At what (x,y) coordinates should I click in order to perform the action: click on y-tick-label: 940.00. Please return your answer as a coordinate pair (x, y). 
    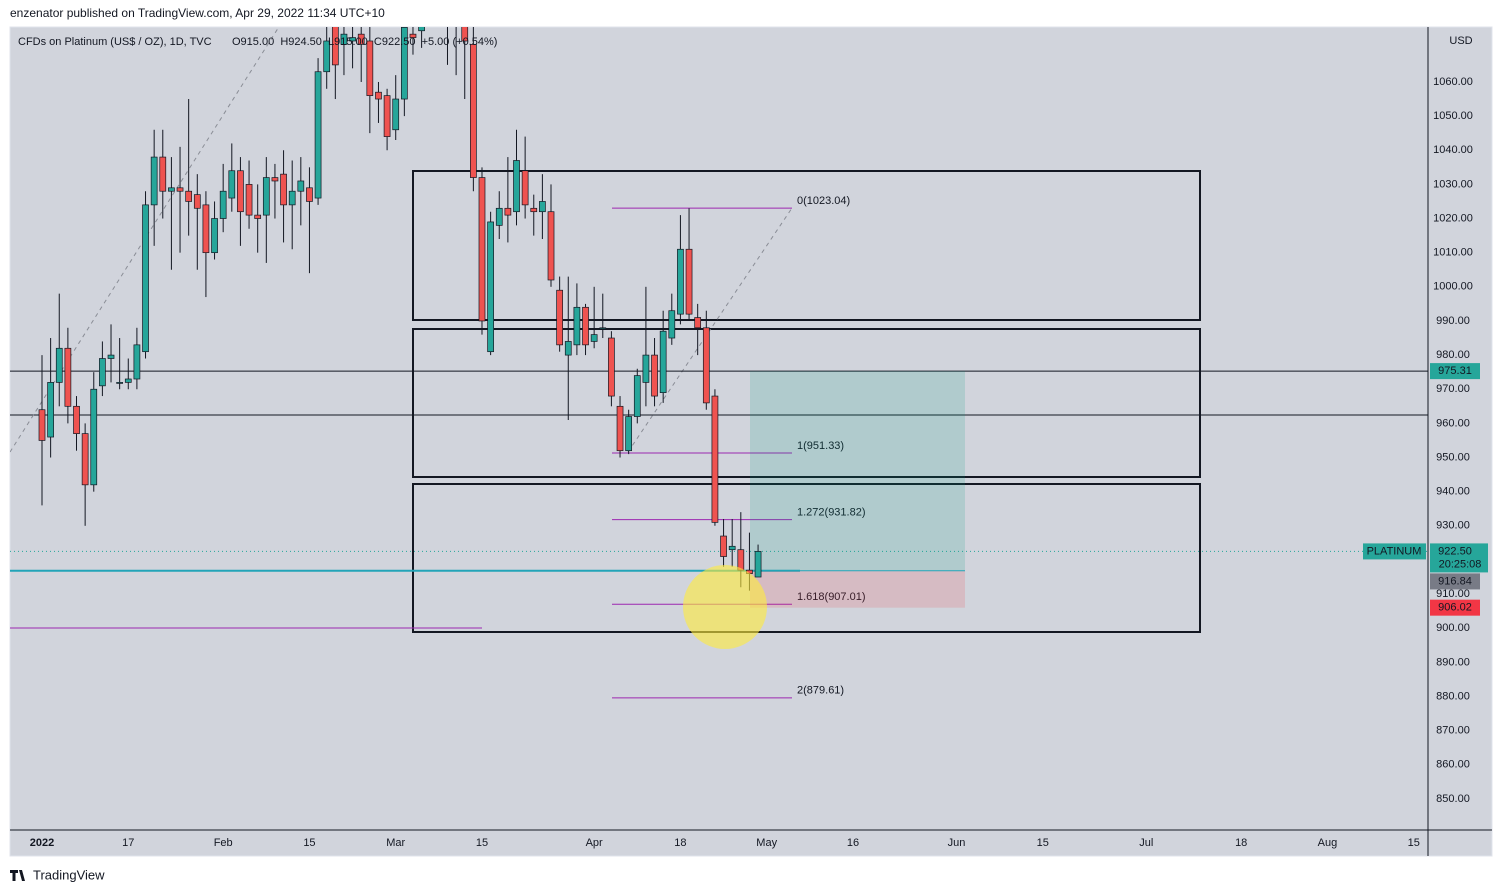
    Looking at the image, I should click on (1453, 492).